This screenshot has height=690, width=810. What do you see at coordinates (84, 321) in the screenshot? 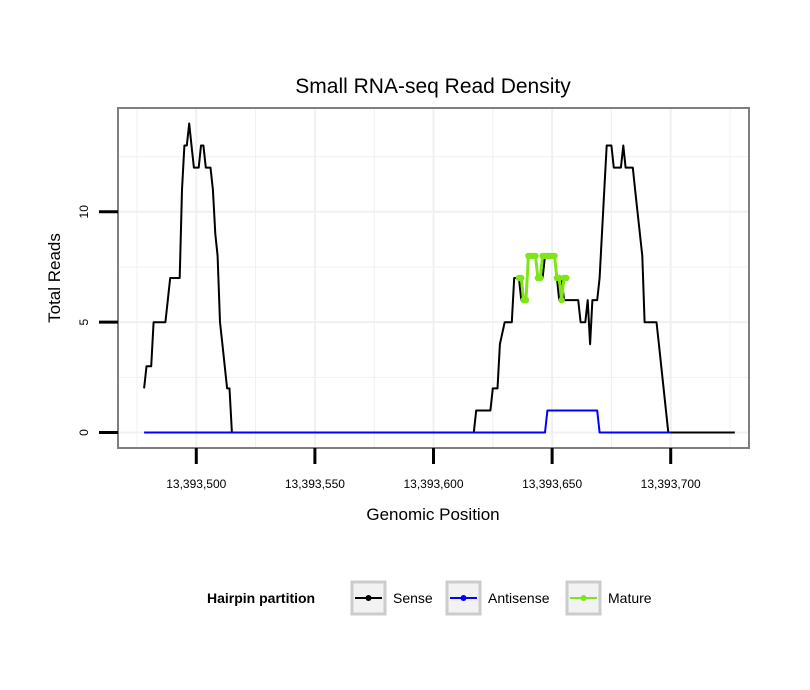
I see `y-tick-label: 5` at bounding box center [84, 321].